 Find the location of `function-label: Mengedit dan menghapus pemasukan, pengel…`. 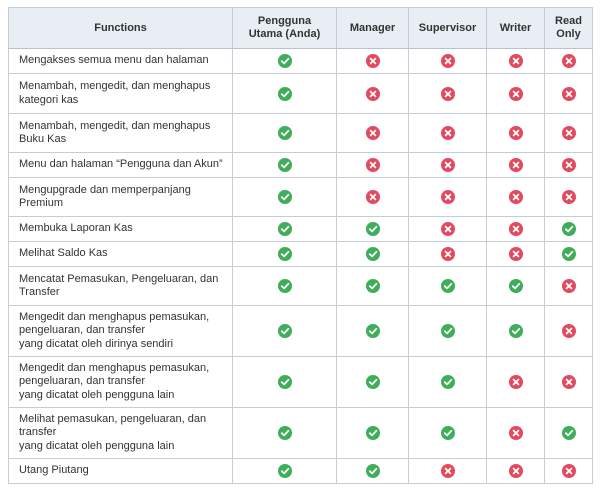

function-label: Mengedit dan menghapus pemasukan, pengel… is located at coordinates (120, 382).